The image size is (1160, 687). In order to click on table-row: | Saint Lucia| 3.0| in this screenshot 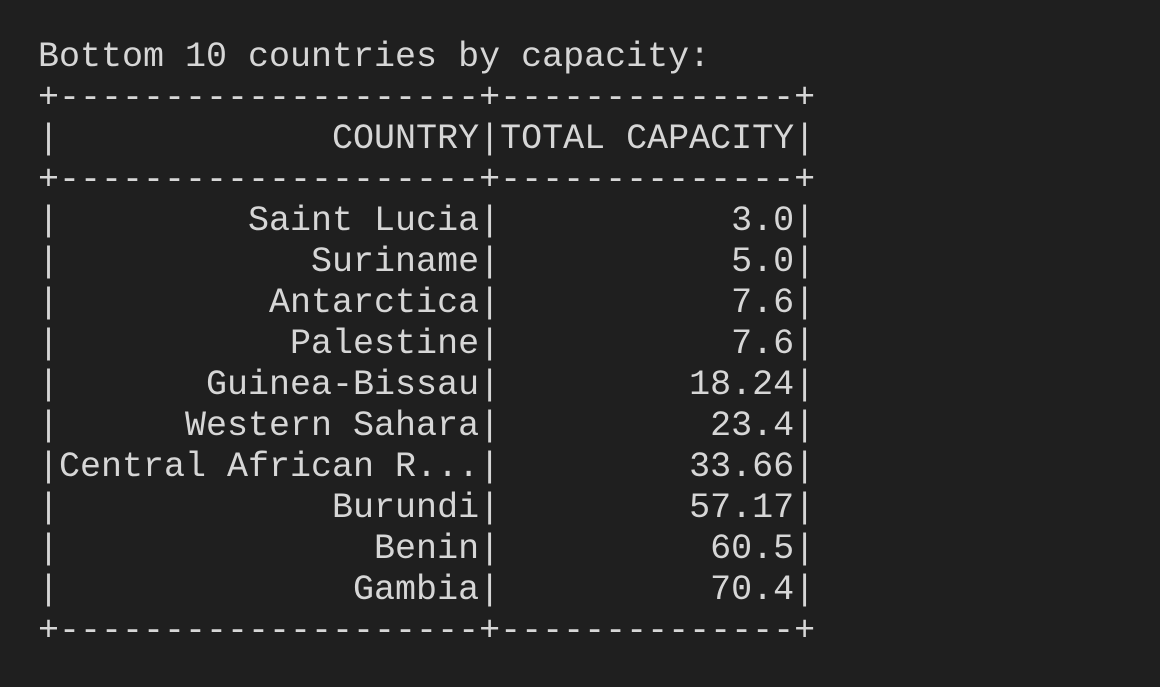, I will do `click(427, 221)`.